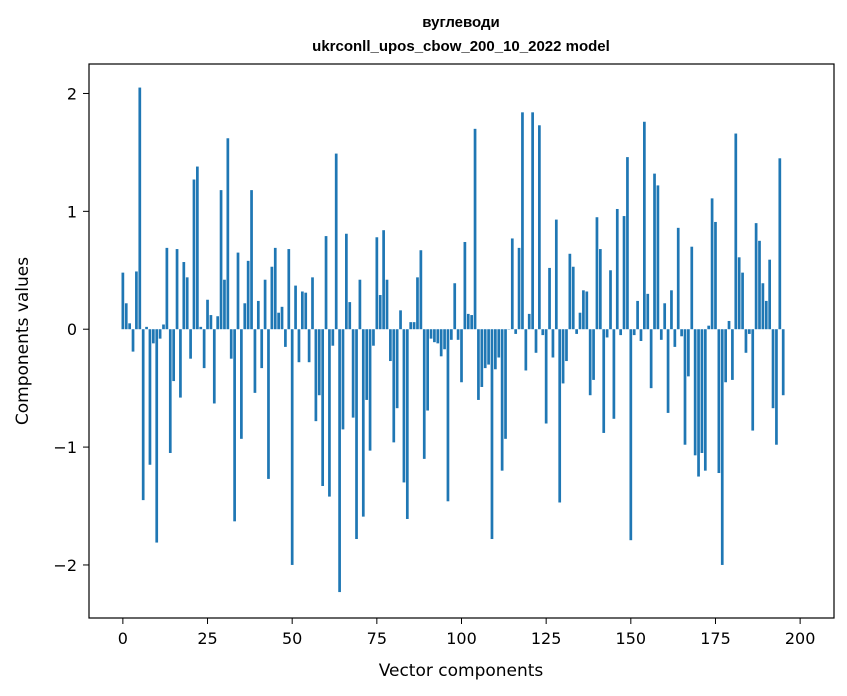 The image size is (847, 696). What do you see at coordinates (800, 638) in the screenshot?
I see `x-tick-label-200: 200` at bounding box center [800, 638].